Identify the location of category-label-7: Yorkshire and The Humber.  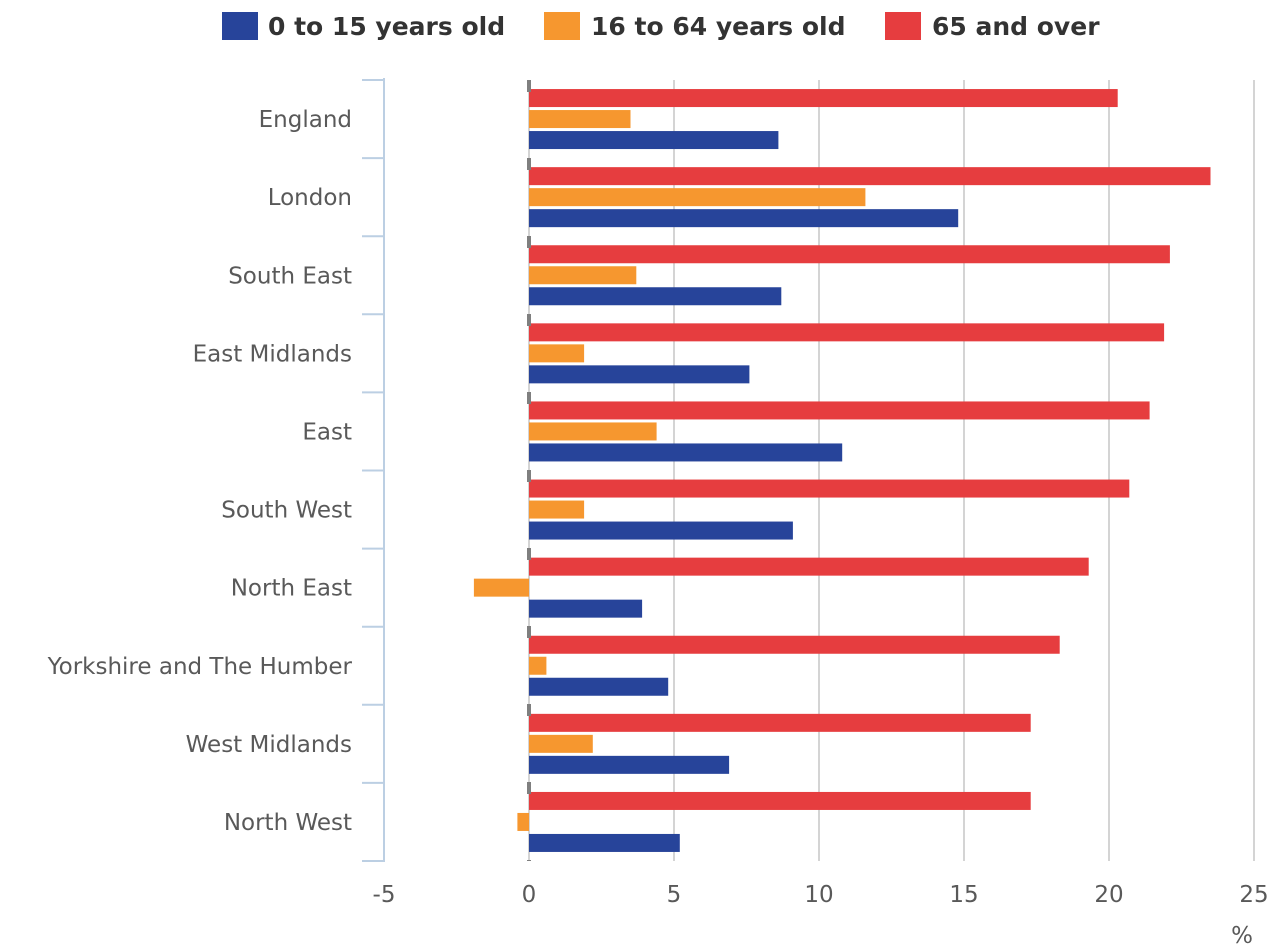
(200, 667).